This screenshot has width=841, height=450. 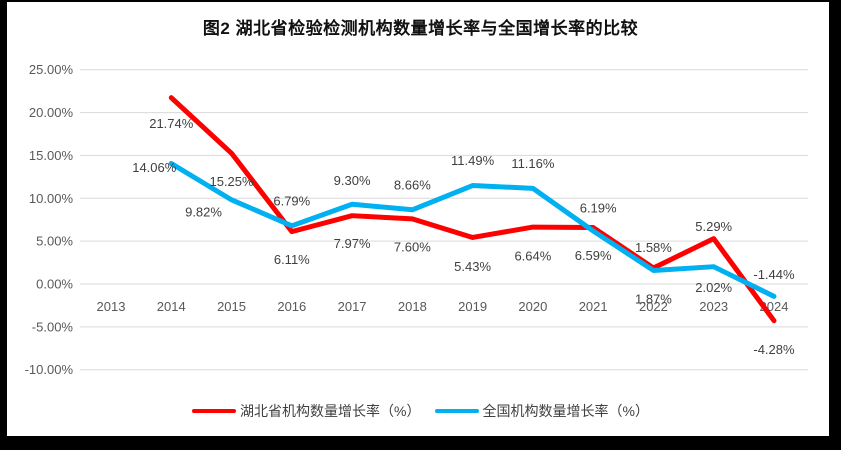 I want to click on chart-legend: 湖北省机构数量增长率（%） 全国机构数量增长率（%）, so click(x=420, y=411).